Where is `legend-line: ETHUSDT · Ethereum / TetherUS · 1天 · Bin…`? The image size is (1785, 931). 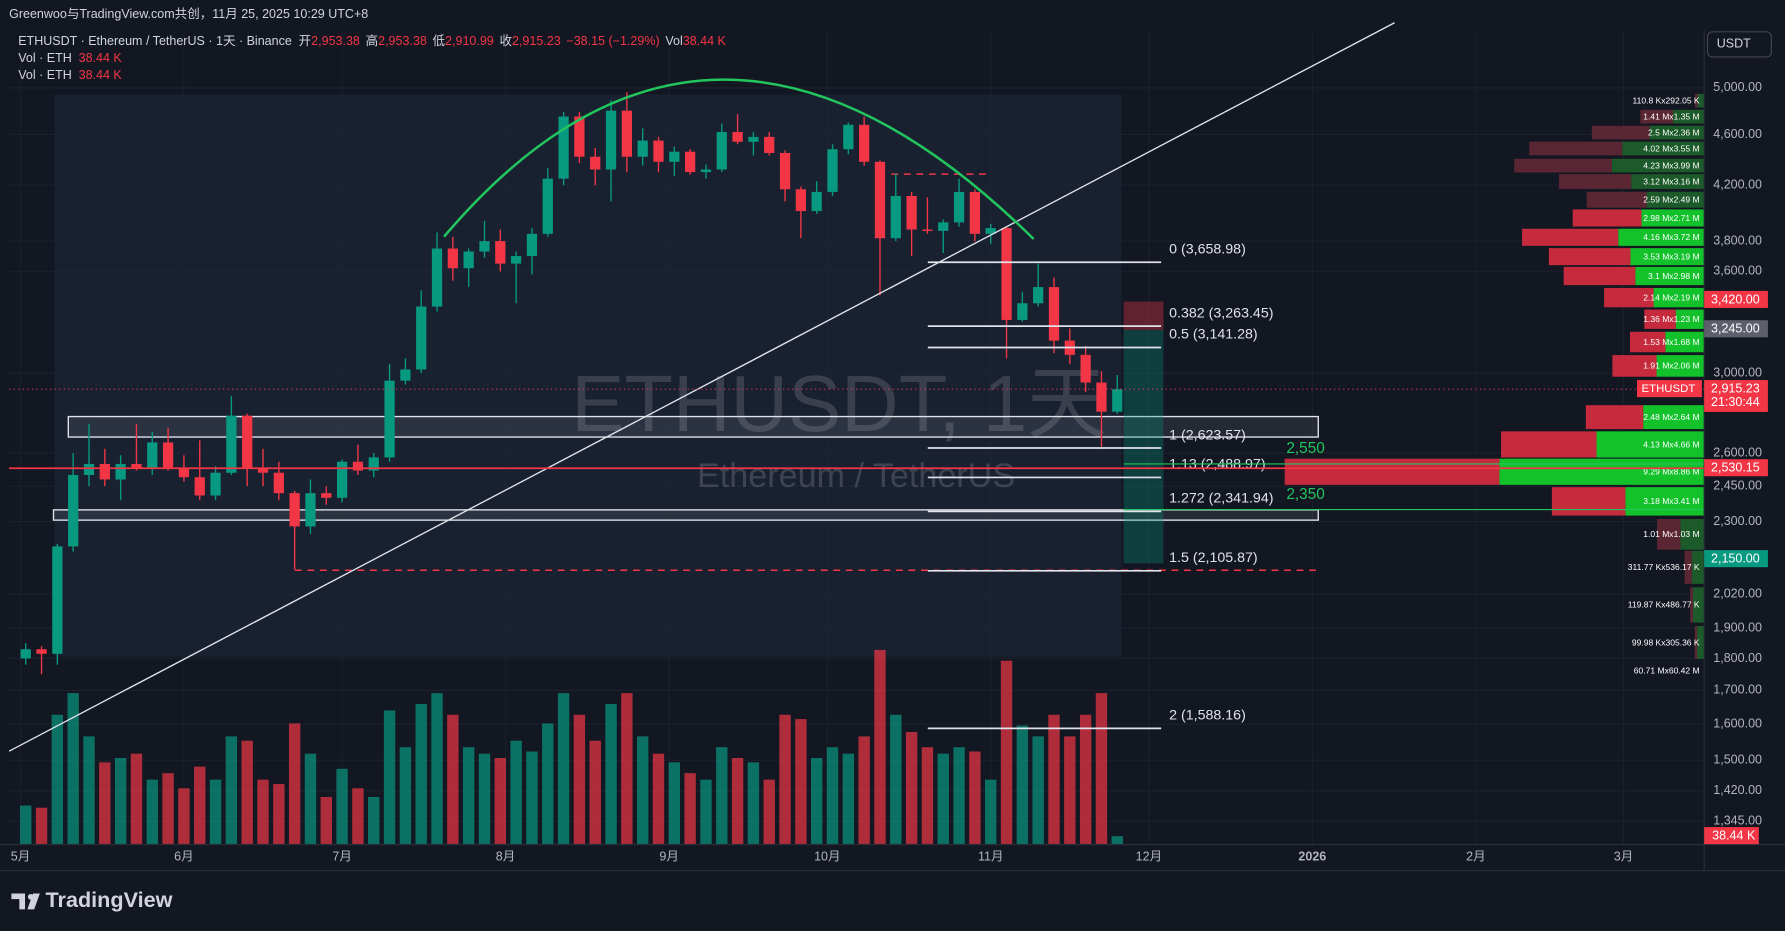 legend-line: ETHUSDT · Ethereum / TetherUS · 1天 · Bin… is located at coordinates (372, 40).